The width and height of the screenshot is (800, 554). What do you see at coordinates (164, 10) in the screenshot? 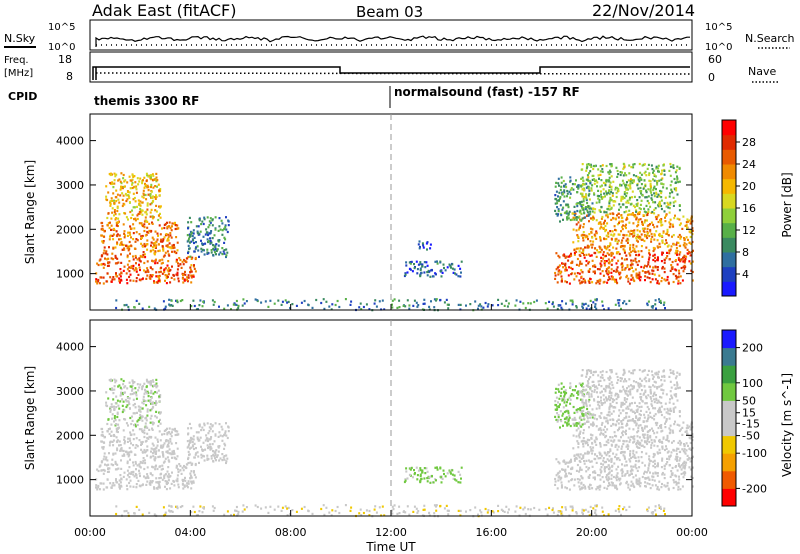
I see `station-title: Adak East (fitACF)` at bounding box center [164, 10].